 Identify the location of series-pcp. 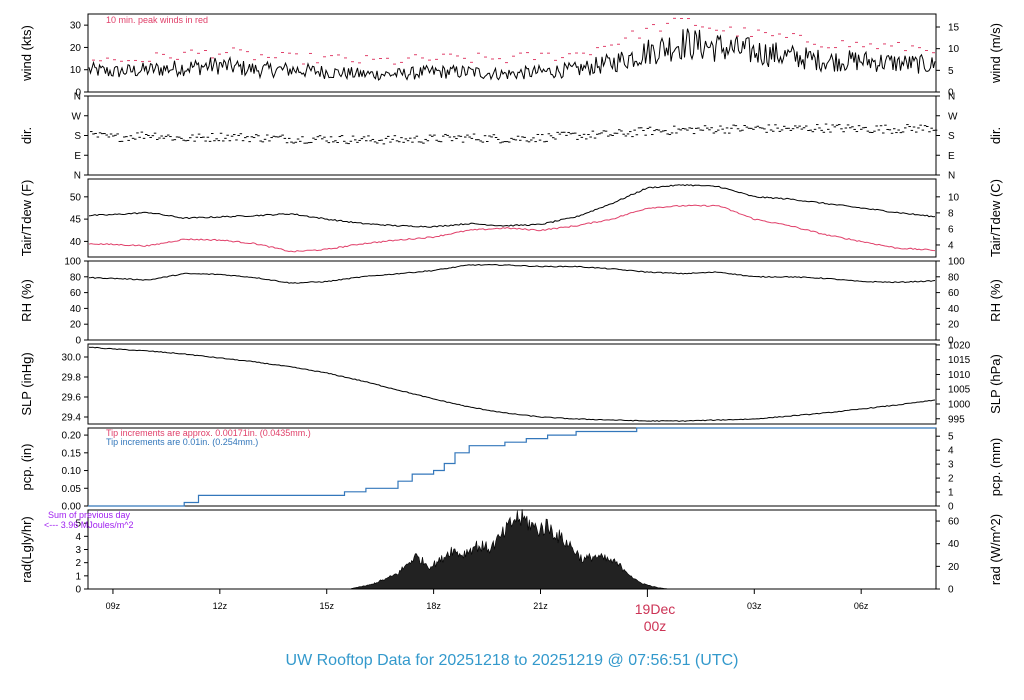
(512, 467).